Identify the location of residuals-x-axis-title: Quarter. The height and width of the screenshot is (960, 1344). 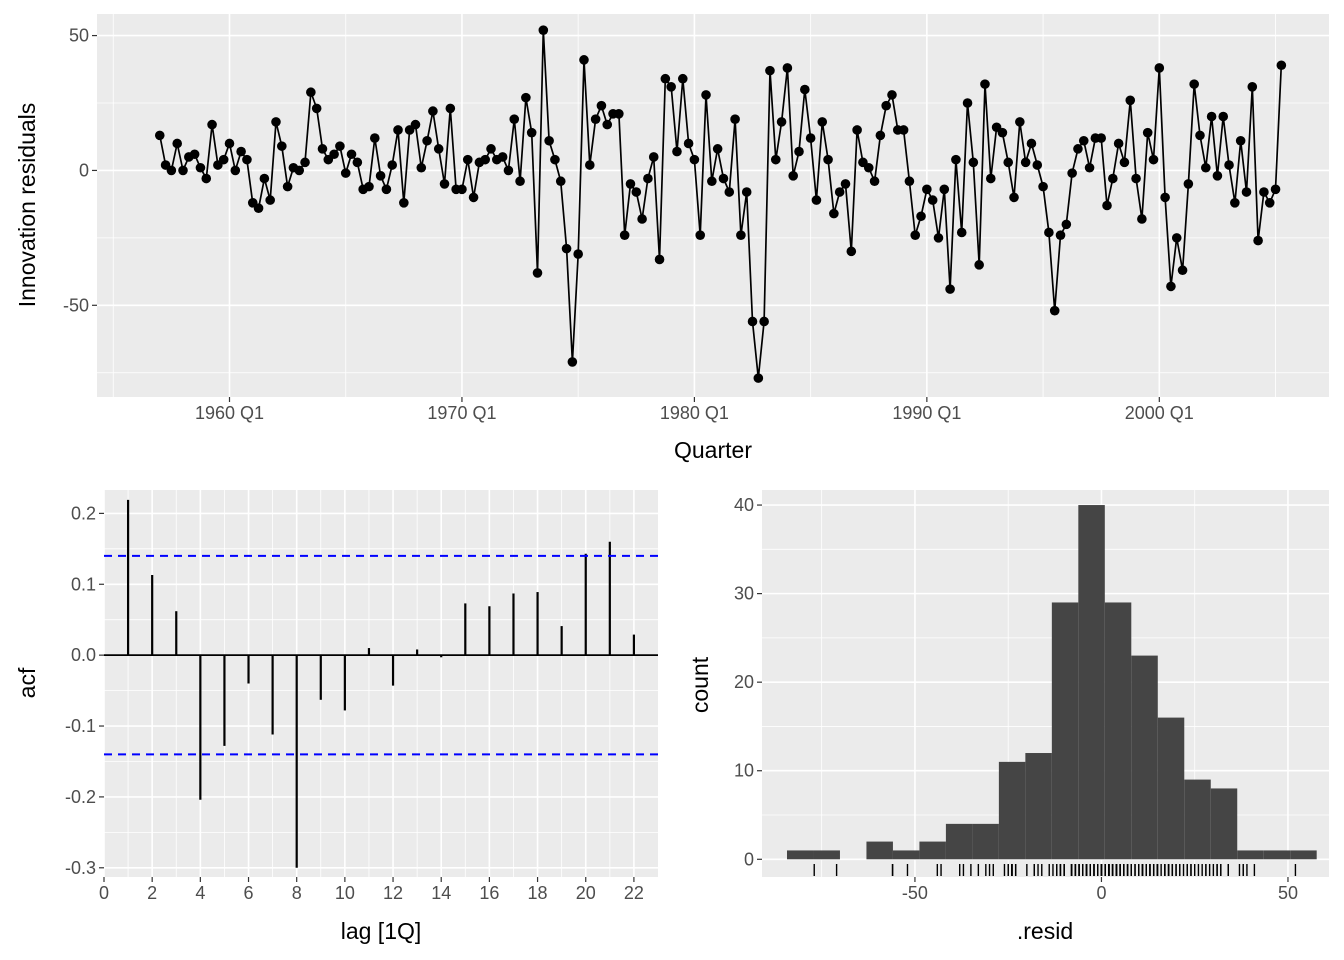
(713, 450).